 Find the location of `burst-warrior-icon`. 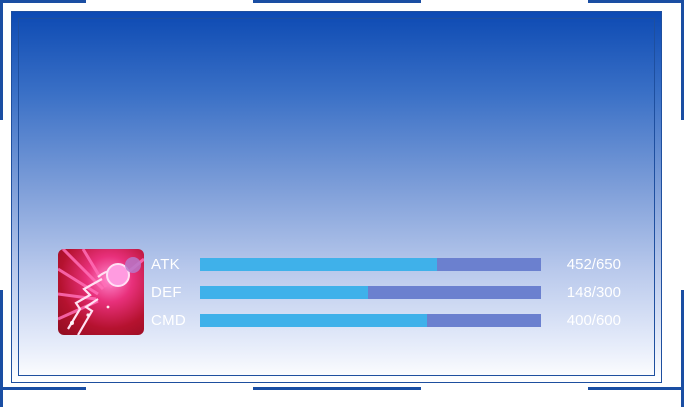

burst-warrior-icon is located at coordinates (101, 292).